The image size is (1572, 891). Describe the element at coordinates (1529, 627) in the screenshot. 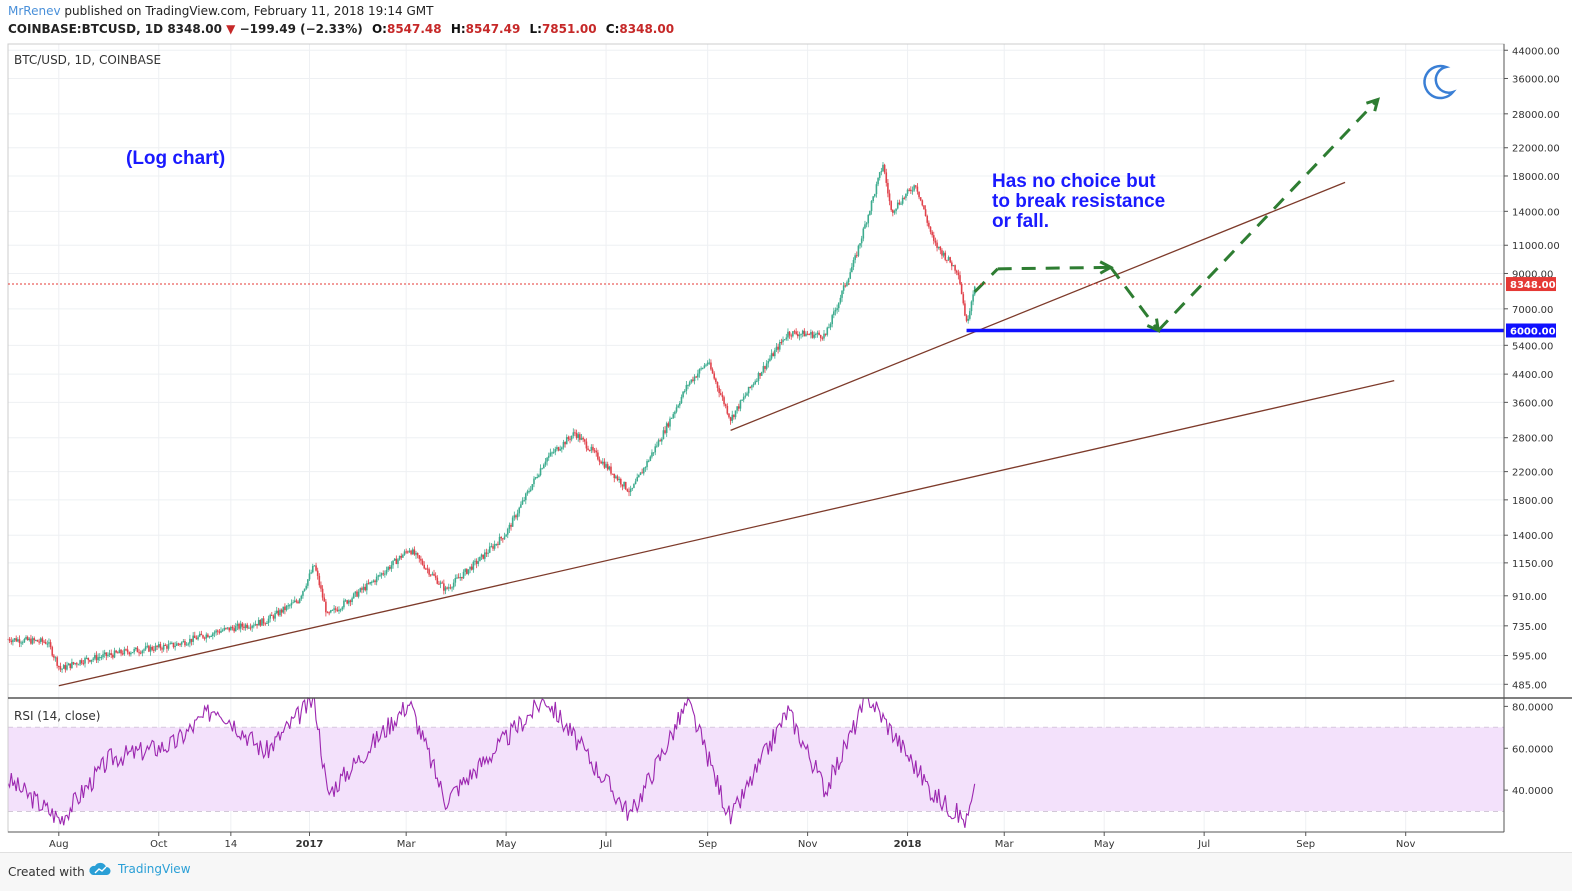

I see `y-tick-label: 735.00` at that location.